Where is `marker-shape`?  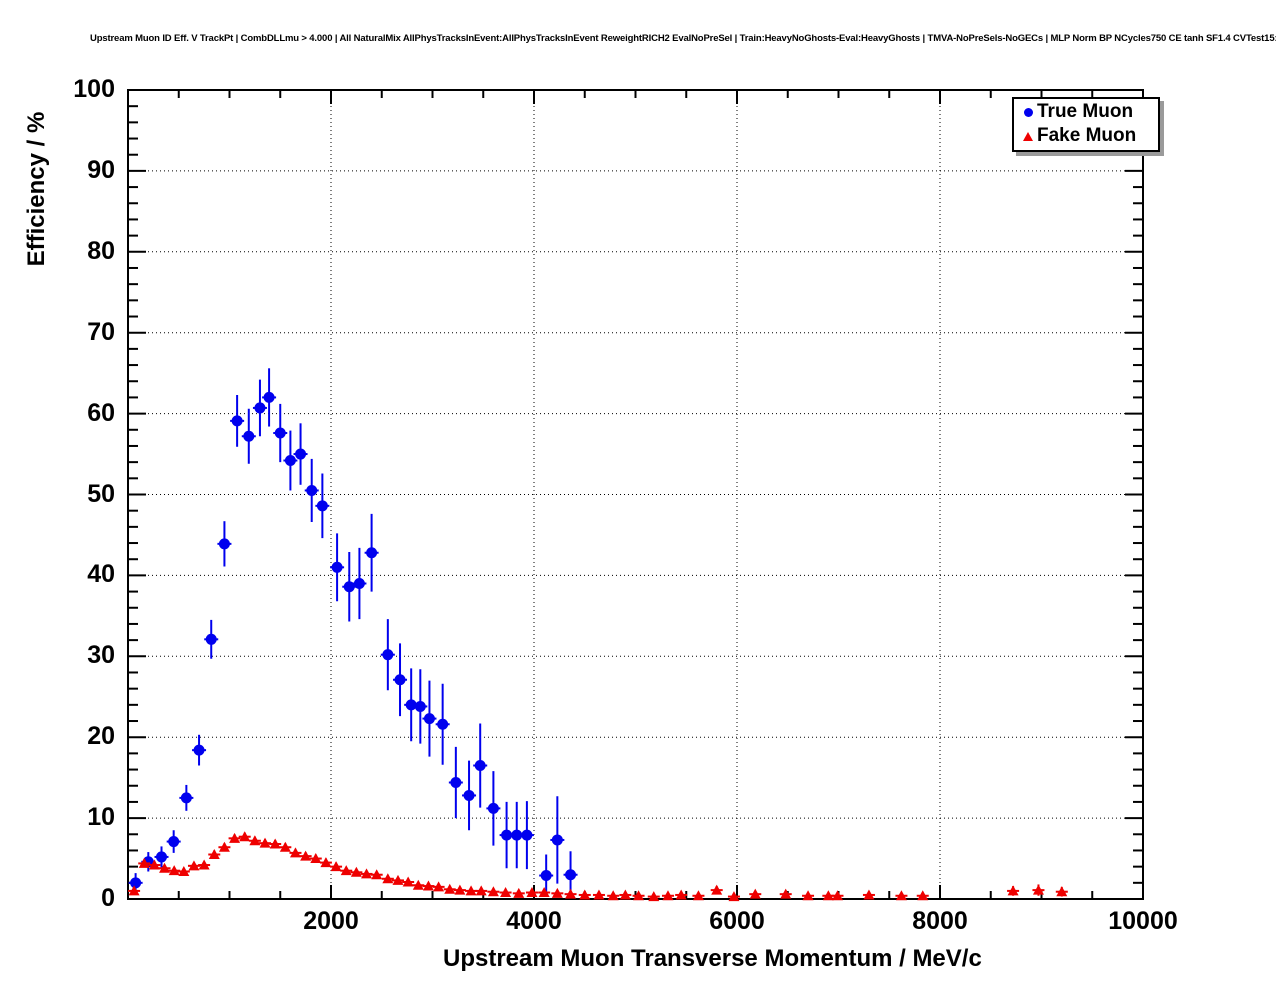
marker-shape is located at coordinates (1028, 136).